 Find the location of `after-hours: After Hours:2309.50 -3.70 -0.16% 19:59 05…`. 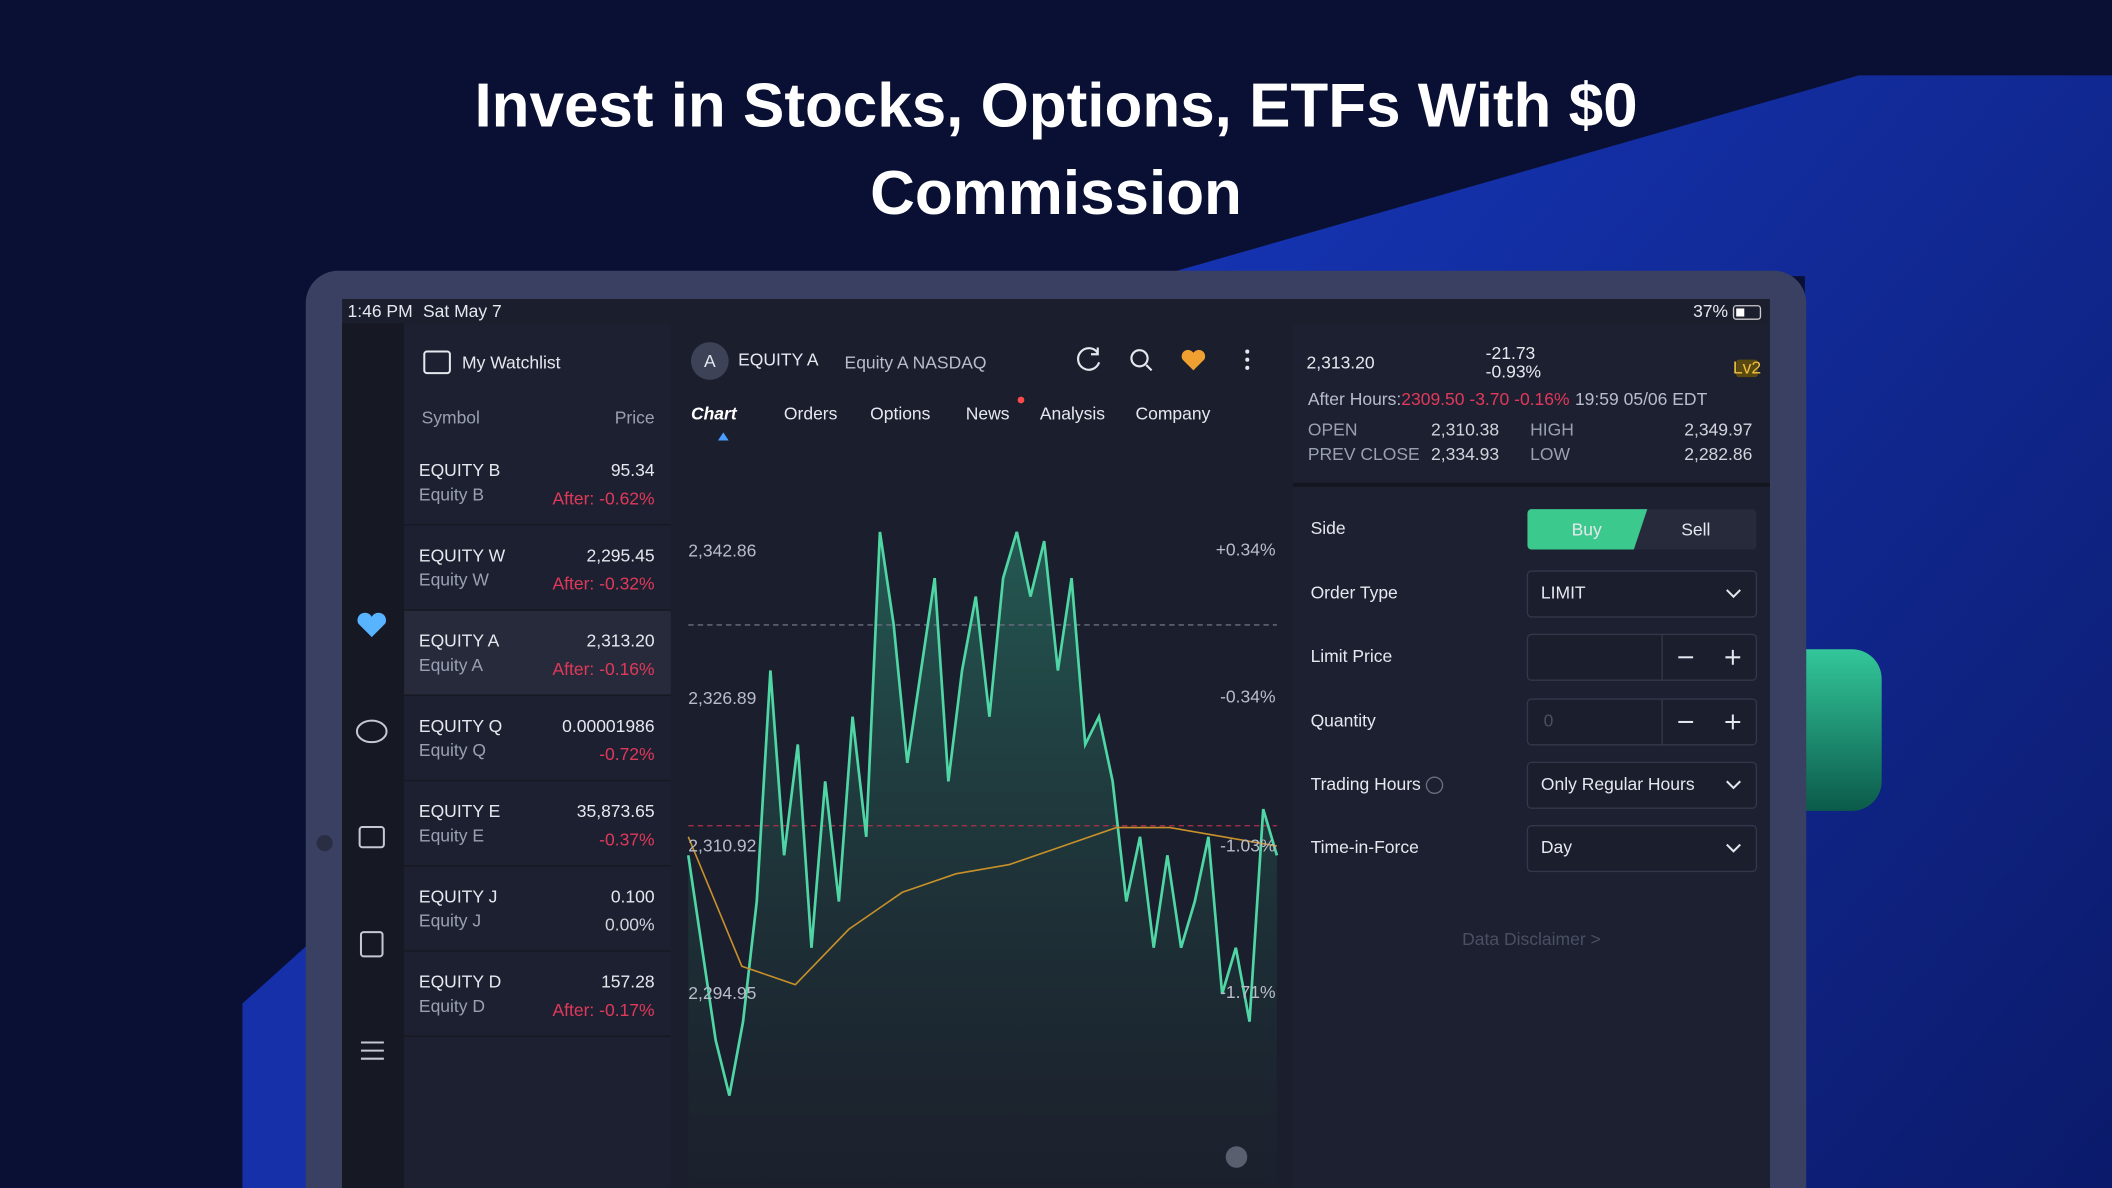

after-hours: After Hours:2309.50 -3.70 -0.16% 19:59 05… is located at coordinates (1508, 399).